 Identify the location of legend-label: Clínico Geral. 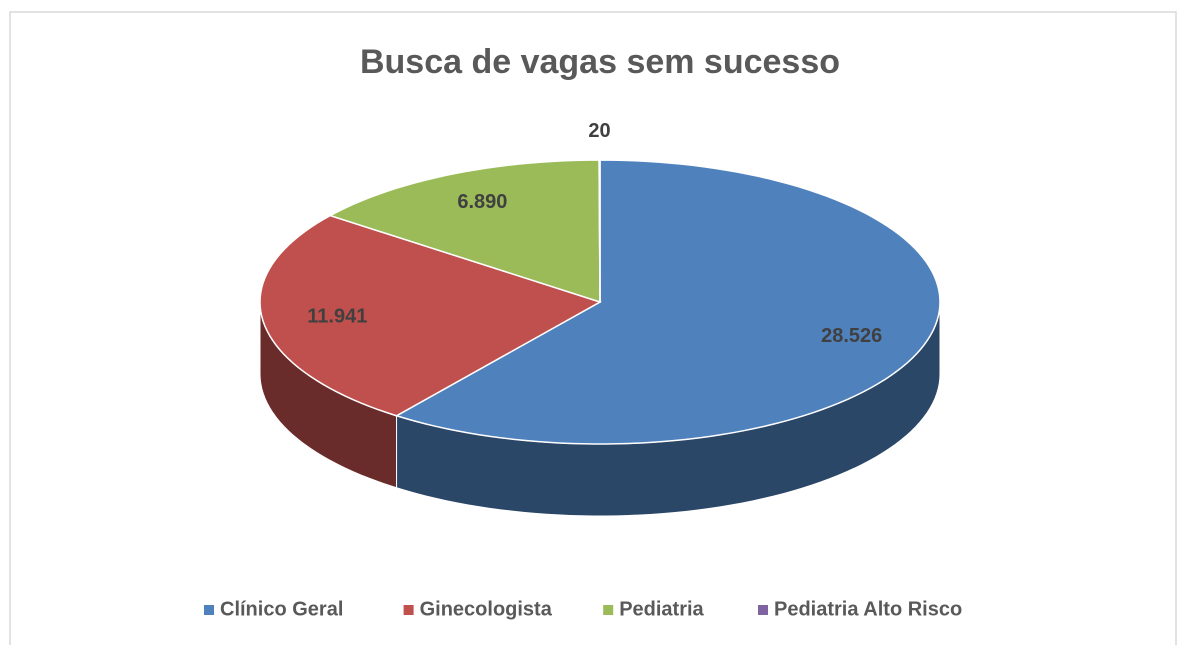
(281, 609).